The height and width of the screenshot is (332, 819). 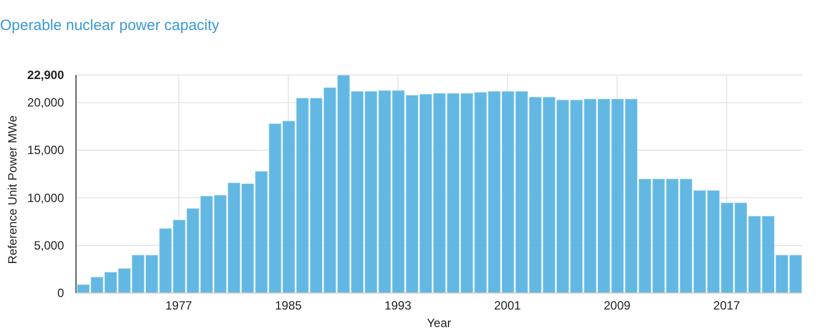 I want to click on y-axis-title: Reference Unit Power MWe, so click(x=12, y=189).